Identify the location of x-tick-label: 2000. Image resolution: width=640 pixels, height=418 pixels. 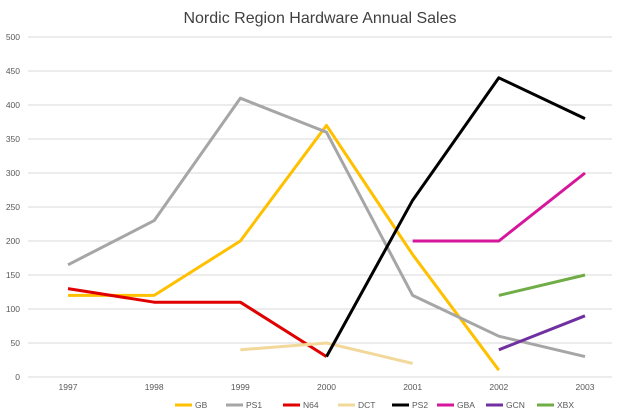
(326, 387).